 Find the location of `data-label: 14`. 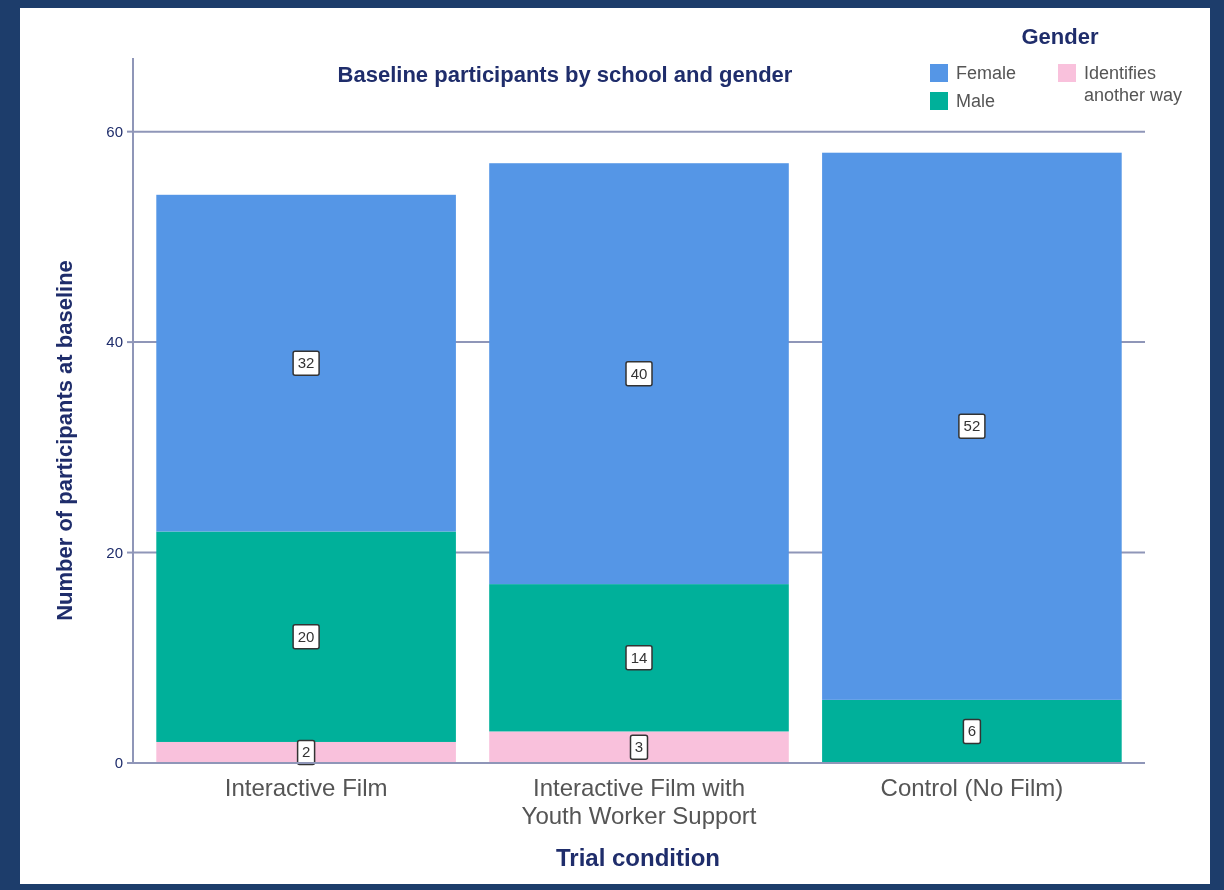

data-label: 14 is located at coordinates (639, 657).